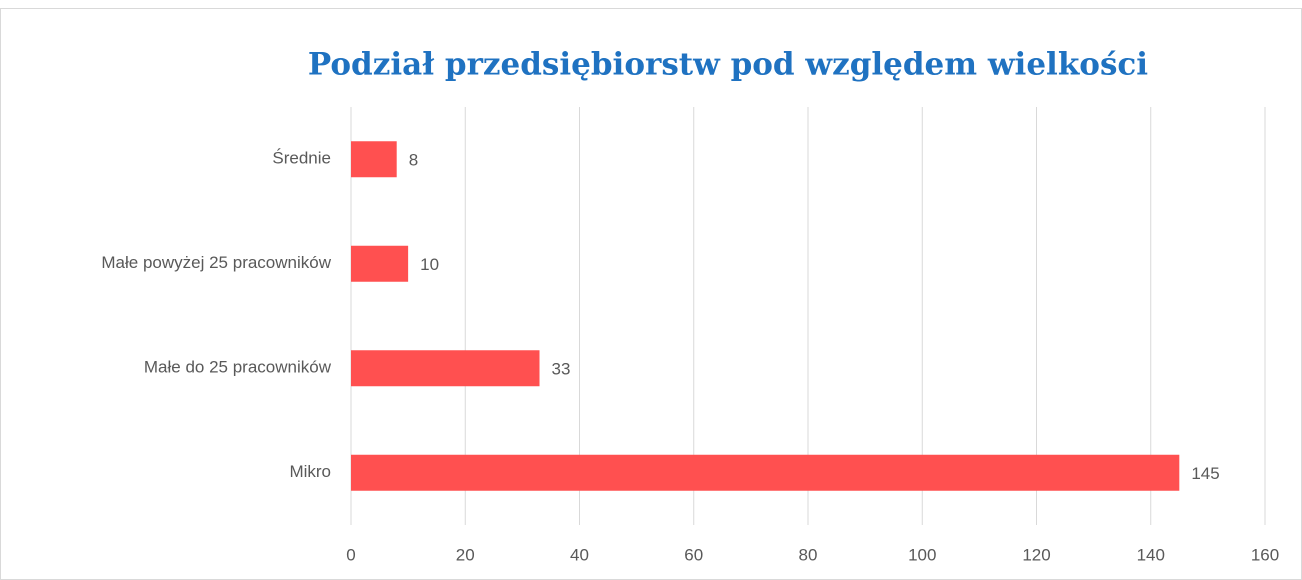 This screenshot has height=580, width=1302. I want to click on data-label: 8, so click(413, 160).